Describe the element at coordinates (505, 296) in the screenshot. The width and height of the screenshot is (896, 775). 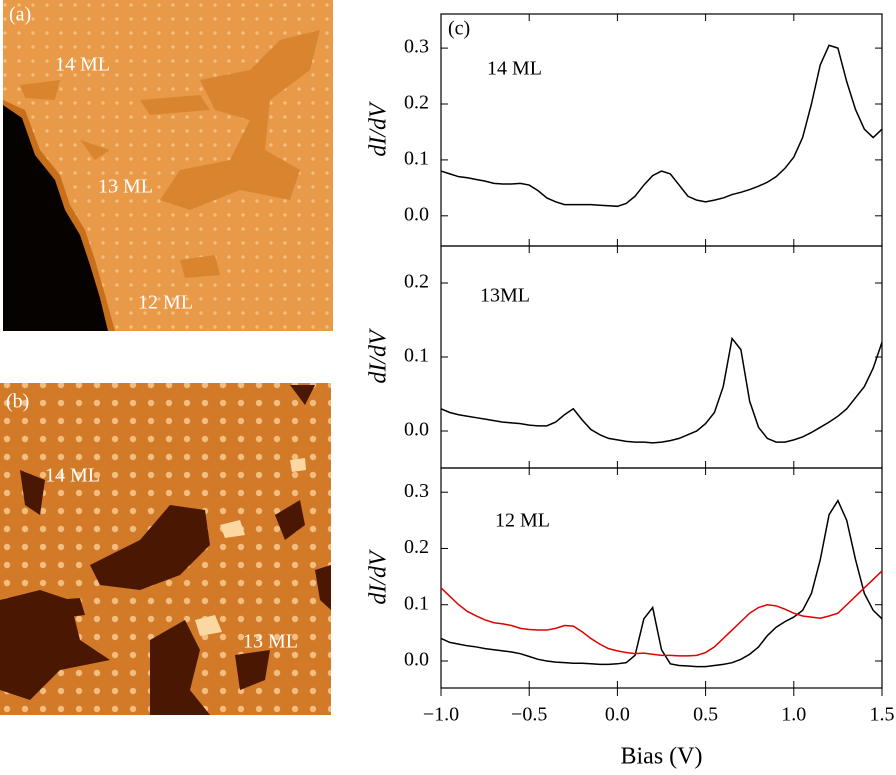
I see `annotation: 13ML` at that location.